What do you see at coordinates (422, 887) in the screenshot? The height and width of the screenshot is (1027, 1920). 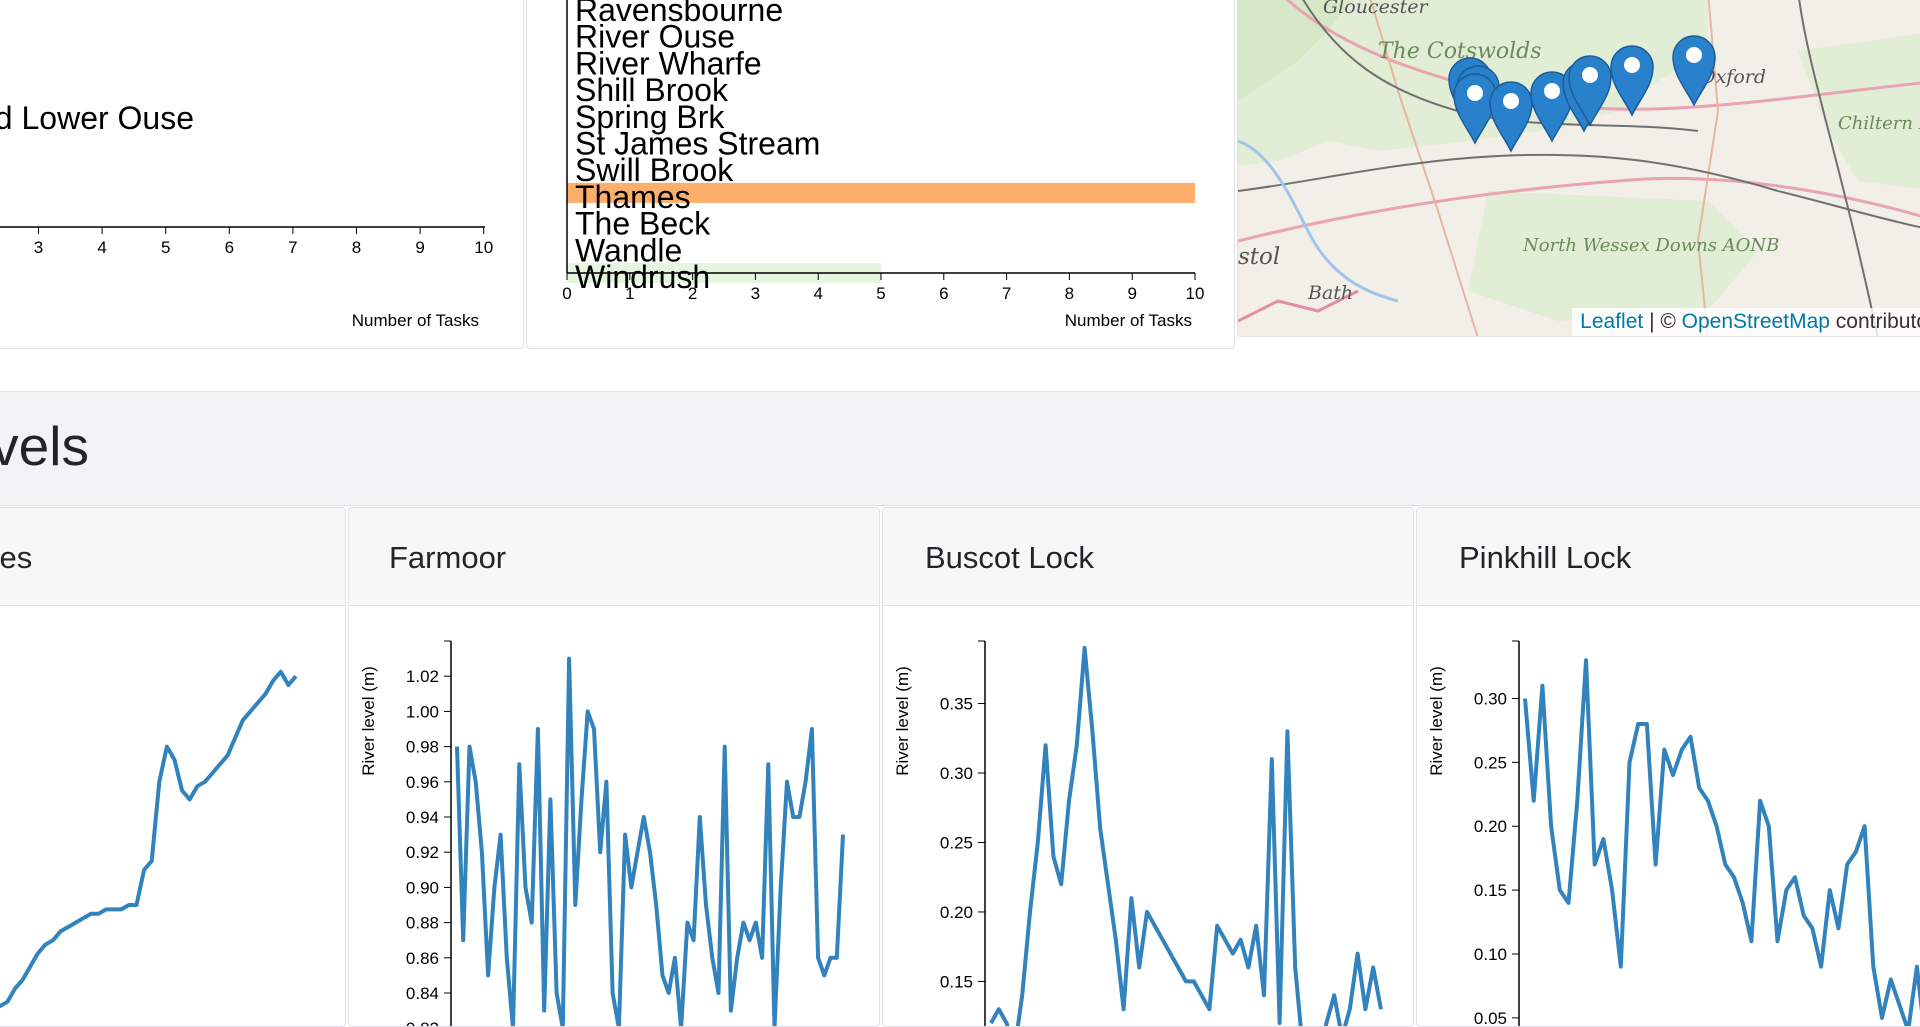 I see `y-tick-label: 0.90` at bounding box center [422, 887].